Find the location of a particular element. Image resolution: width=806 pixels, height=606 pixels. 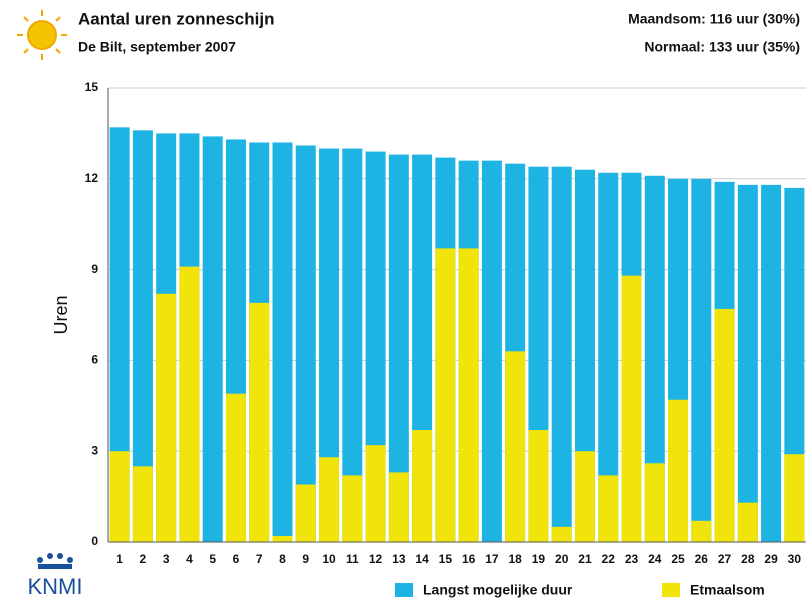

x-tick-label: 10 is located at coordinates (329, 559).